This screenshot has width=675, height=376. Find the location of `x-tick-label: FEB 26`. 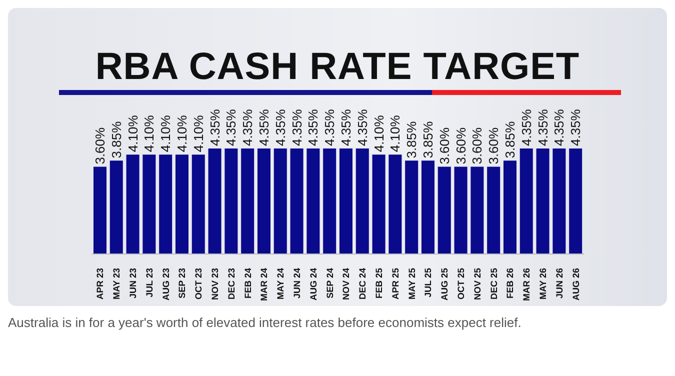

x-tick-label: FEB 26 is located at coordinates (510, 283).